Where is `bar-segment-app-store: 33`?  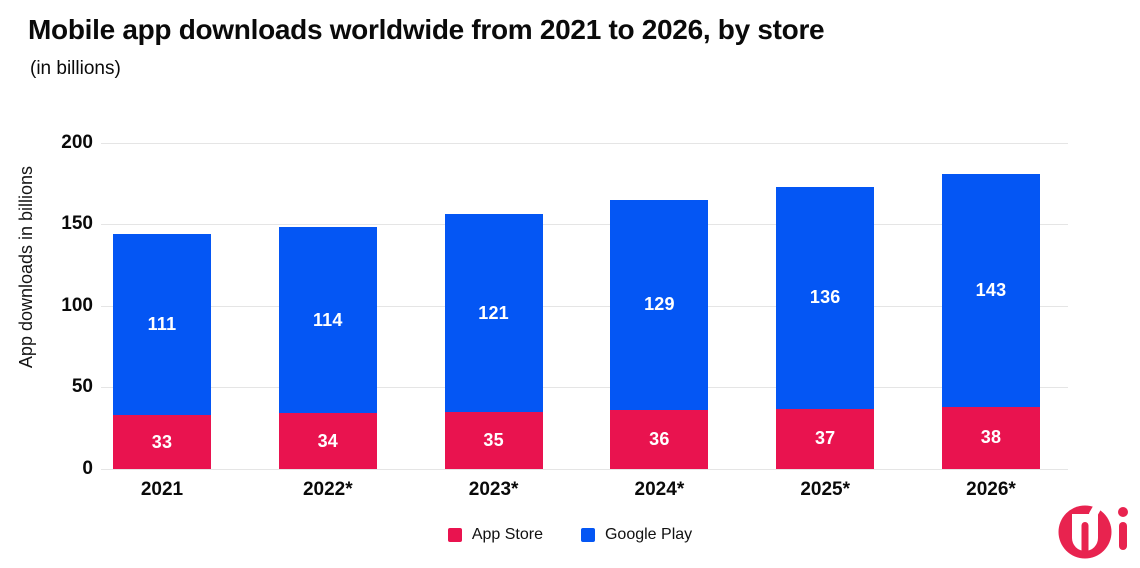
bar-segment-app-store: 33 is located at coordinates (162, 442).